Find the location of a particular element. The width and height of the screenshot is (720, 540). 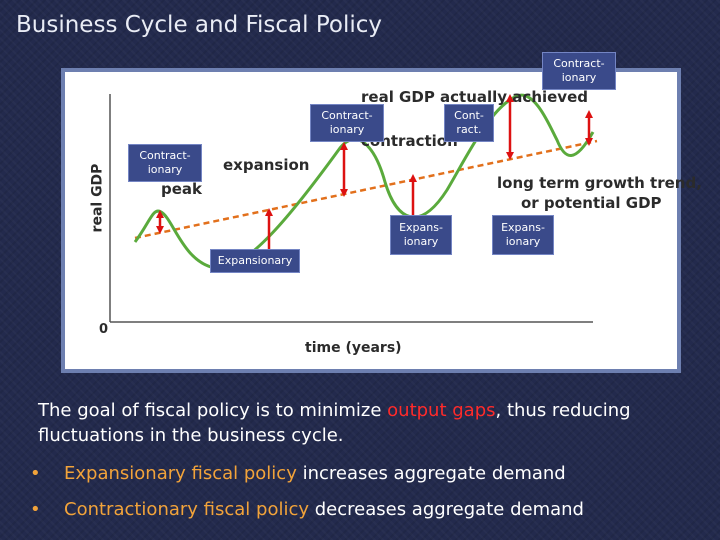

y-axis-label: real GDP is located at coordinates (97, 198).